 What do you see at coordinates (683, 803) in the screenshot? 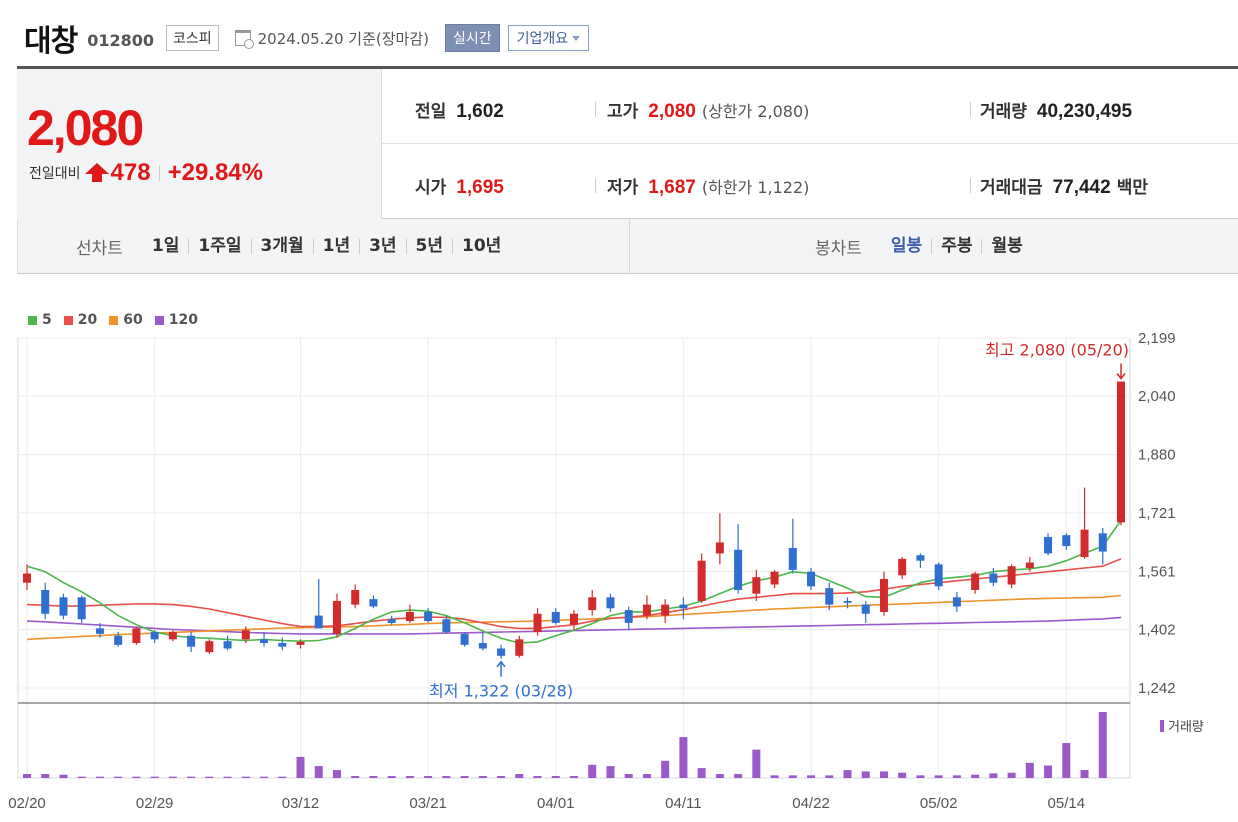
I see `x-tick-label: 04/11` at bounding box center [683, 803].